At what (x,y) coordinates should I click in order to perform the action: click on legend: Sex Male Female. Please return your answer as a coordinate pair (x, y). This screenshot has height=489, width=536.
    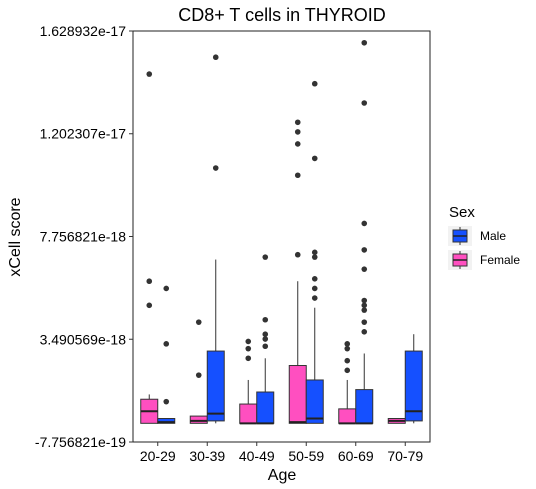
    Looking at the image, I should click on (484, 237).